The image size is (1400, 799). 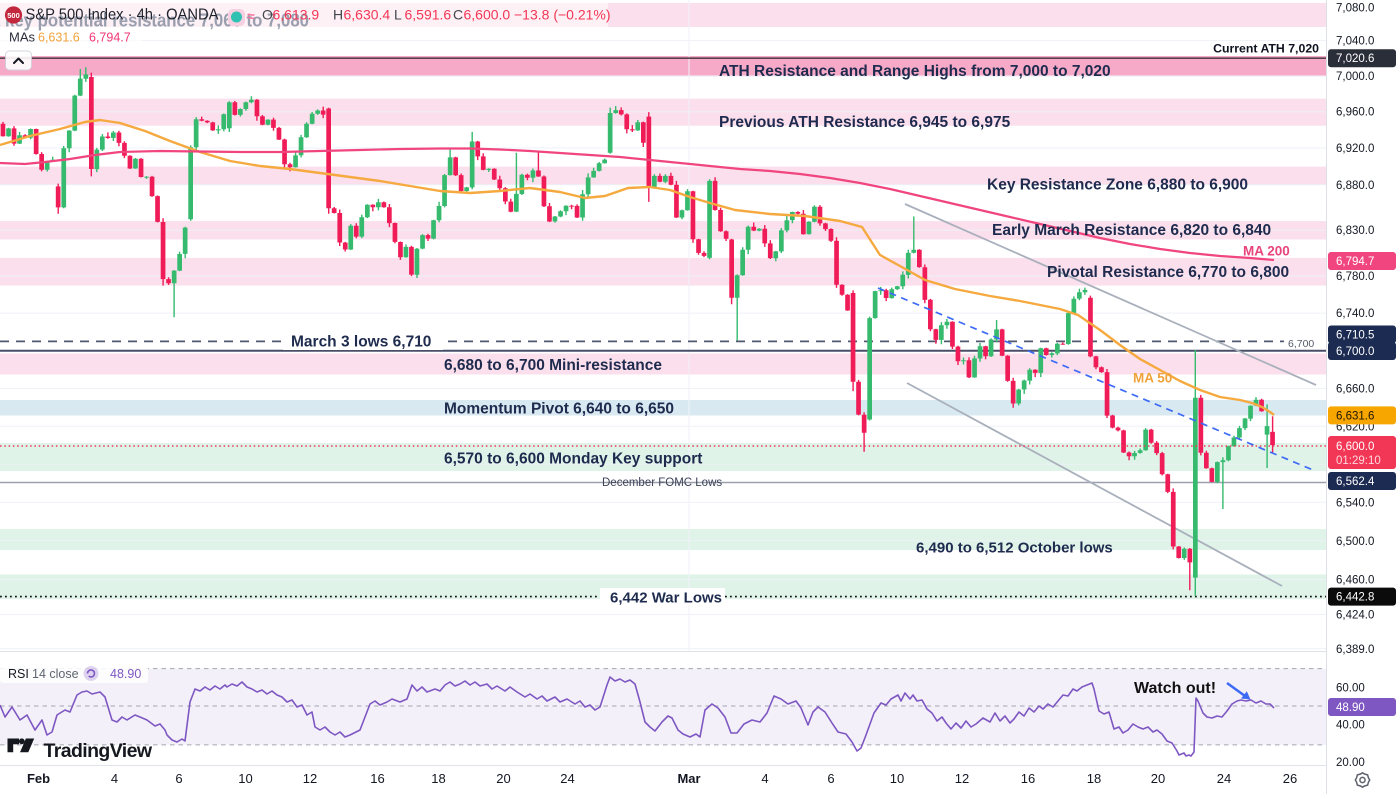 What do you see at coordinates (1168, 272) in the screenshot?
I see `svg-text:Pivotal Resistance 6,770 to 6,: Pivotal Resistance 6,770 to 6,800` at bounding box center [1168, 272].